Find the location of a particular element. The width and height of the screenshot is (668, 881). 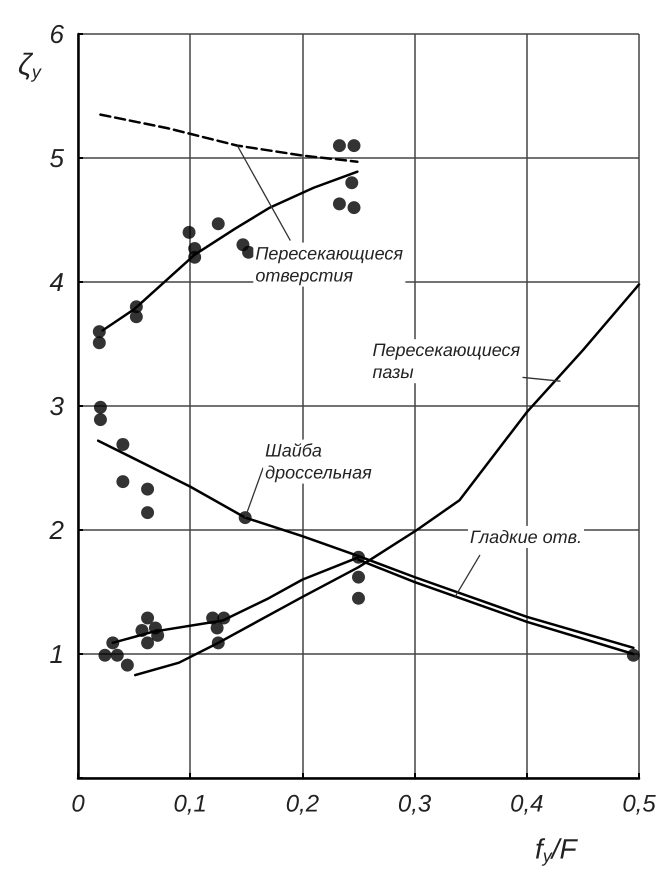

annotation: Пересекающиеся отверстия is located at coordinates (329, 265).